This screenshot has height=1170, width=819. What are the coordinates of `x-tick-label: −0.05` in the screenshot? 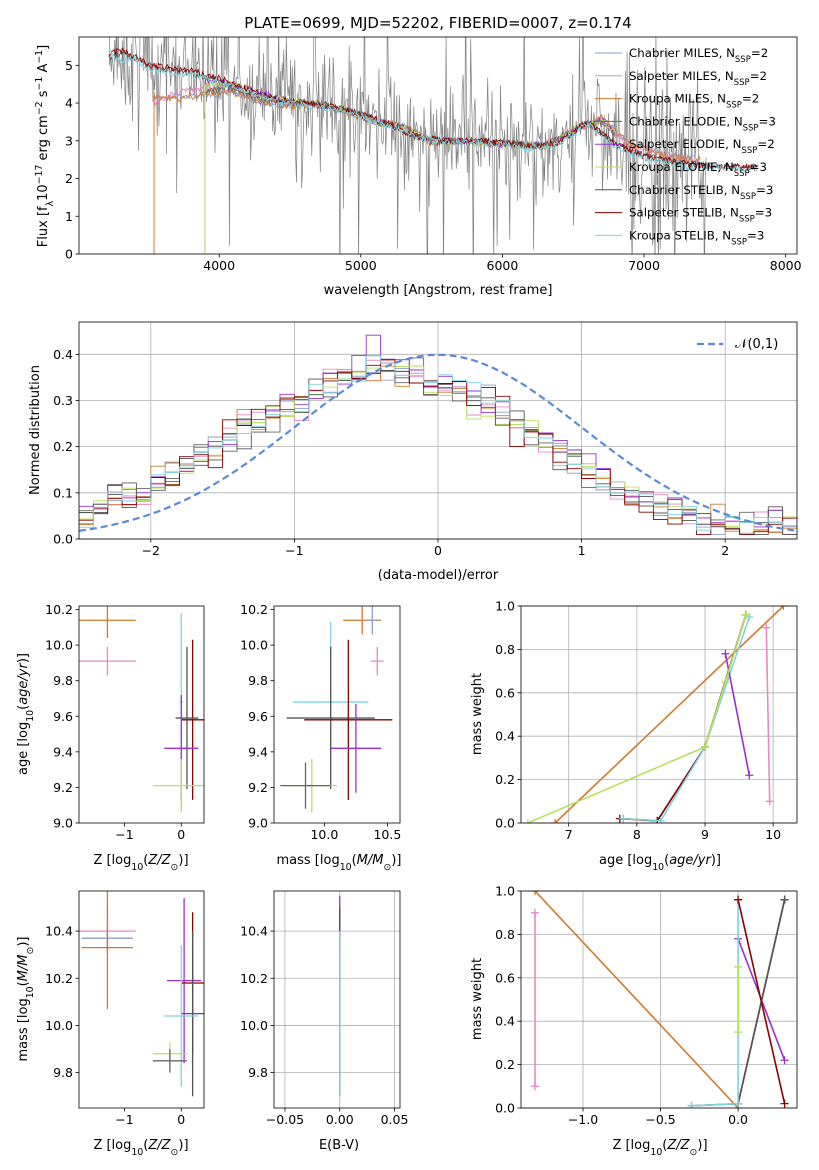 It's located at (285, 1119).